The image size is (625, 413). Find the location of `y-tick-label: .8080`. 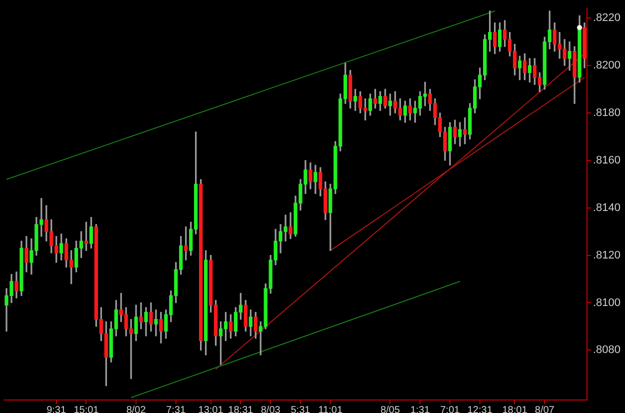

y-tick-label: .8080 is located at coordinates (607, 350).